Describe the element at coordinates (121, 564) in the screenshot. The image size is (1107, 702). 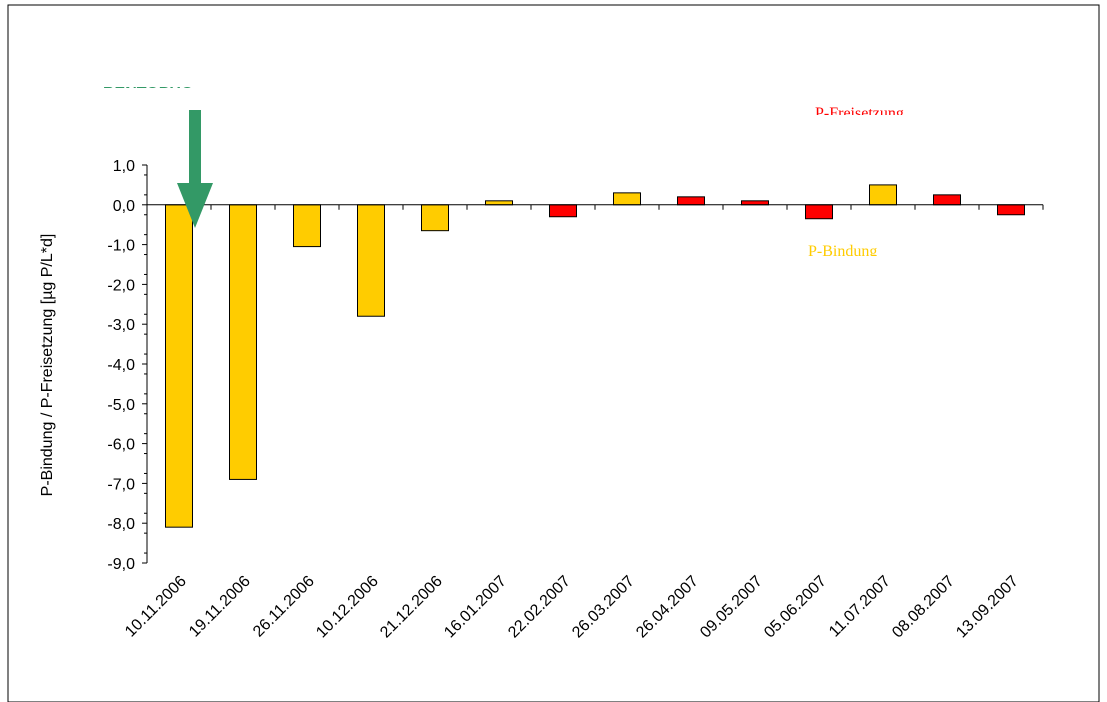
I see `y-tick-label: -9,0` at that location.